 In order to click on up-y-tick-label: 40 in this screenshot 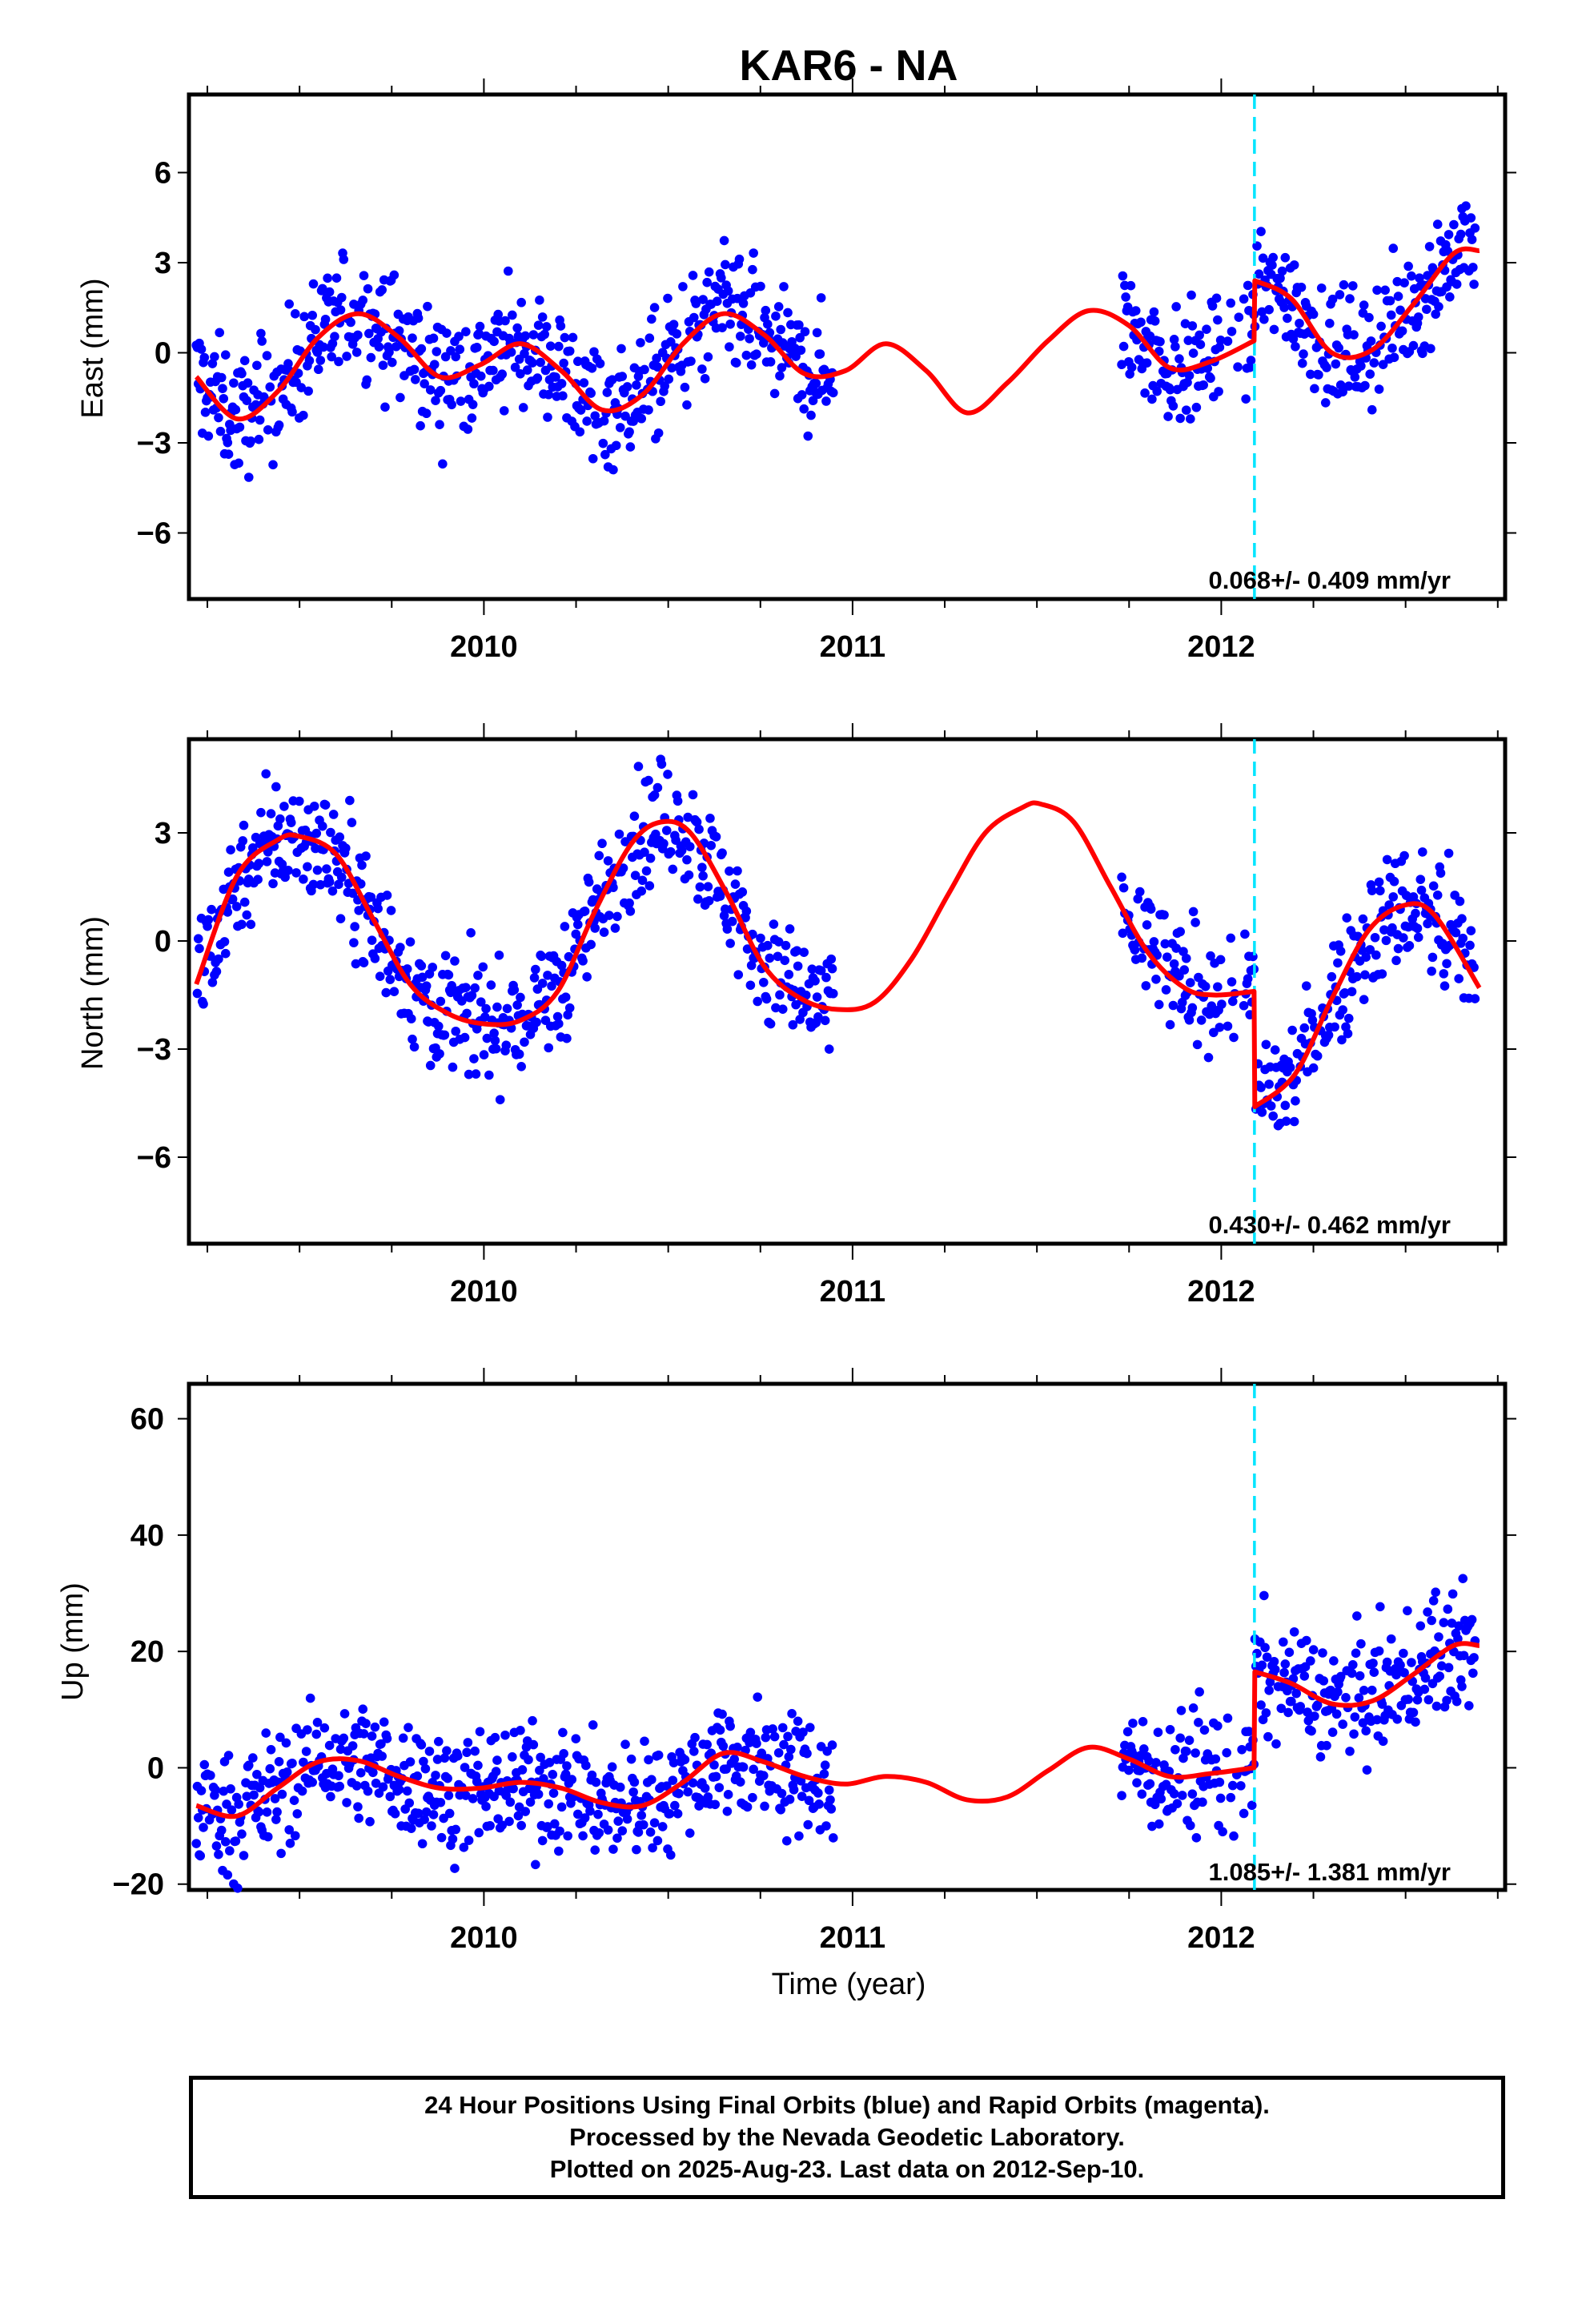, I will do `click(147, 1536)`.